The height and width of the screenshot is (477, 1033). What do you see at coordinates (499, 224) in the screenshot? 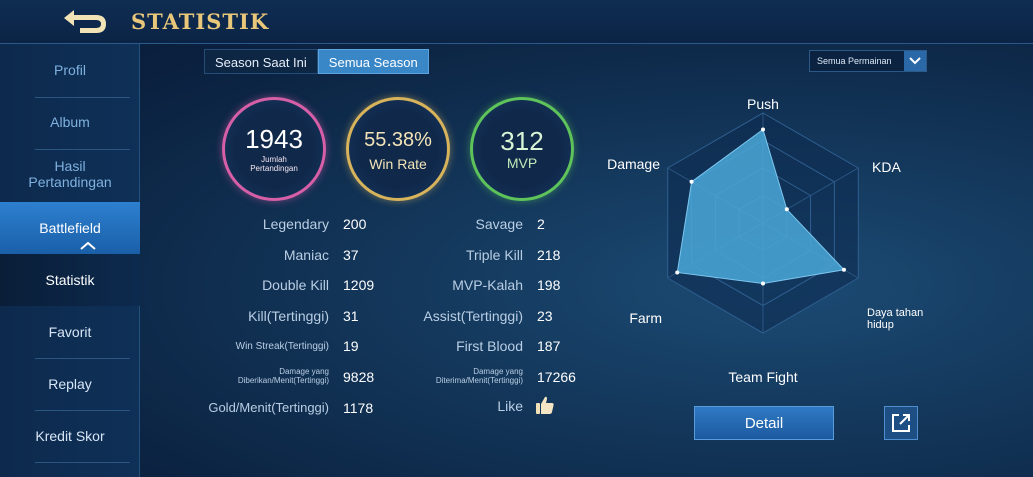
I see `stat-label-savage: Savage` at bounding box center [499, 224].